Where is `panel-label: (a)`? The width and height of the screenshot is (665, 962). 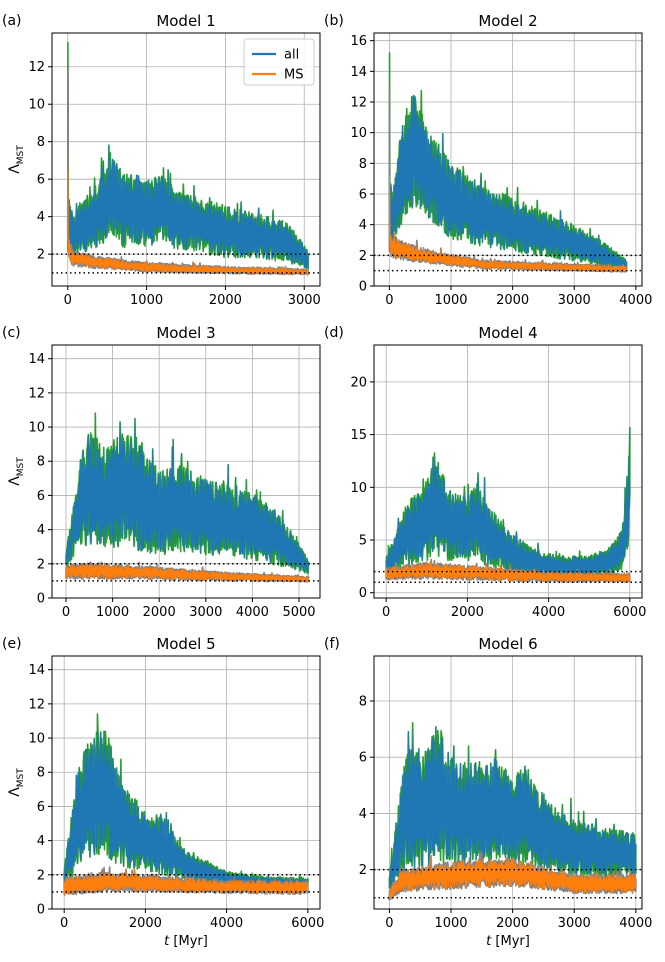
panel-label: (a) is located at coordinates (12, 21).